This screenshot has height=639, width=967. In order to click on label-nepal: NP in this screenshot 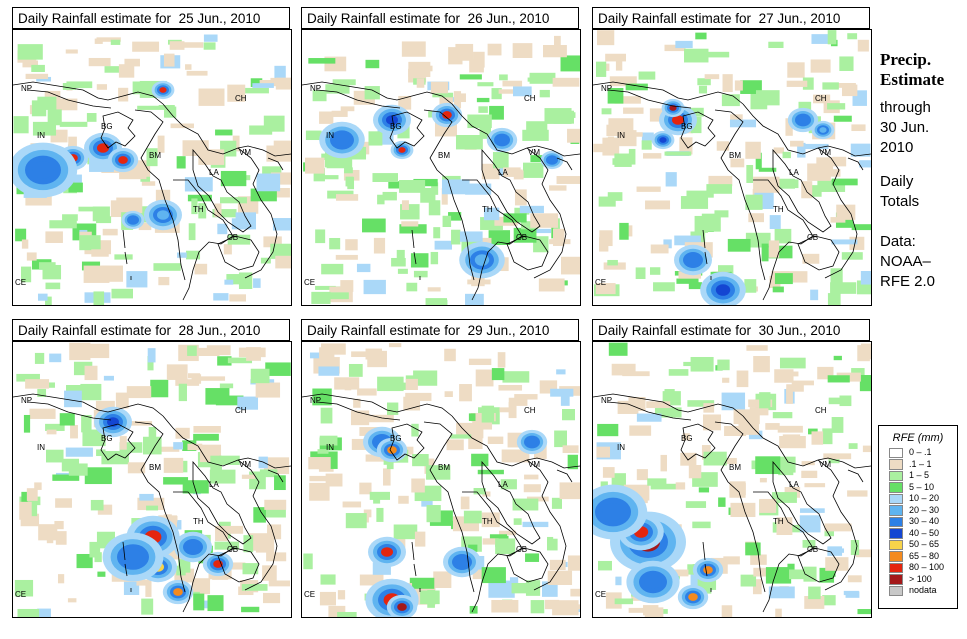, I will do `click(26, 400)`.